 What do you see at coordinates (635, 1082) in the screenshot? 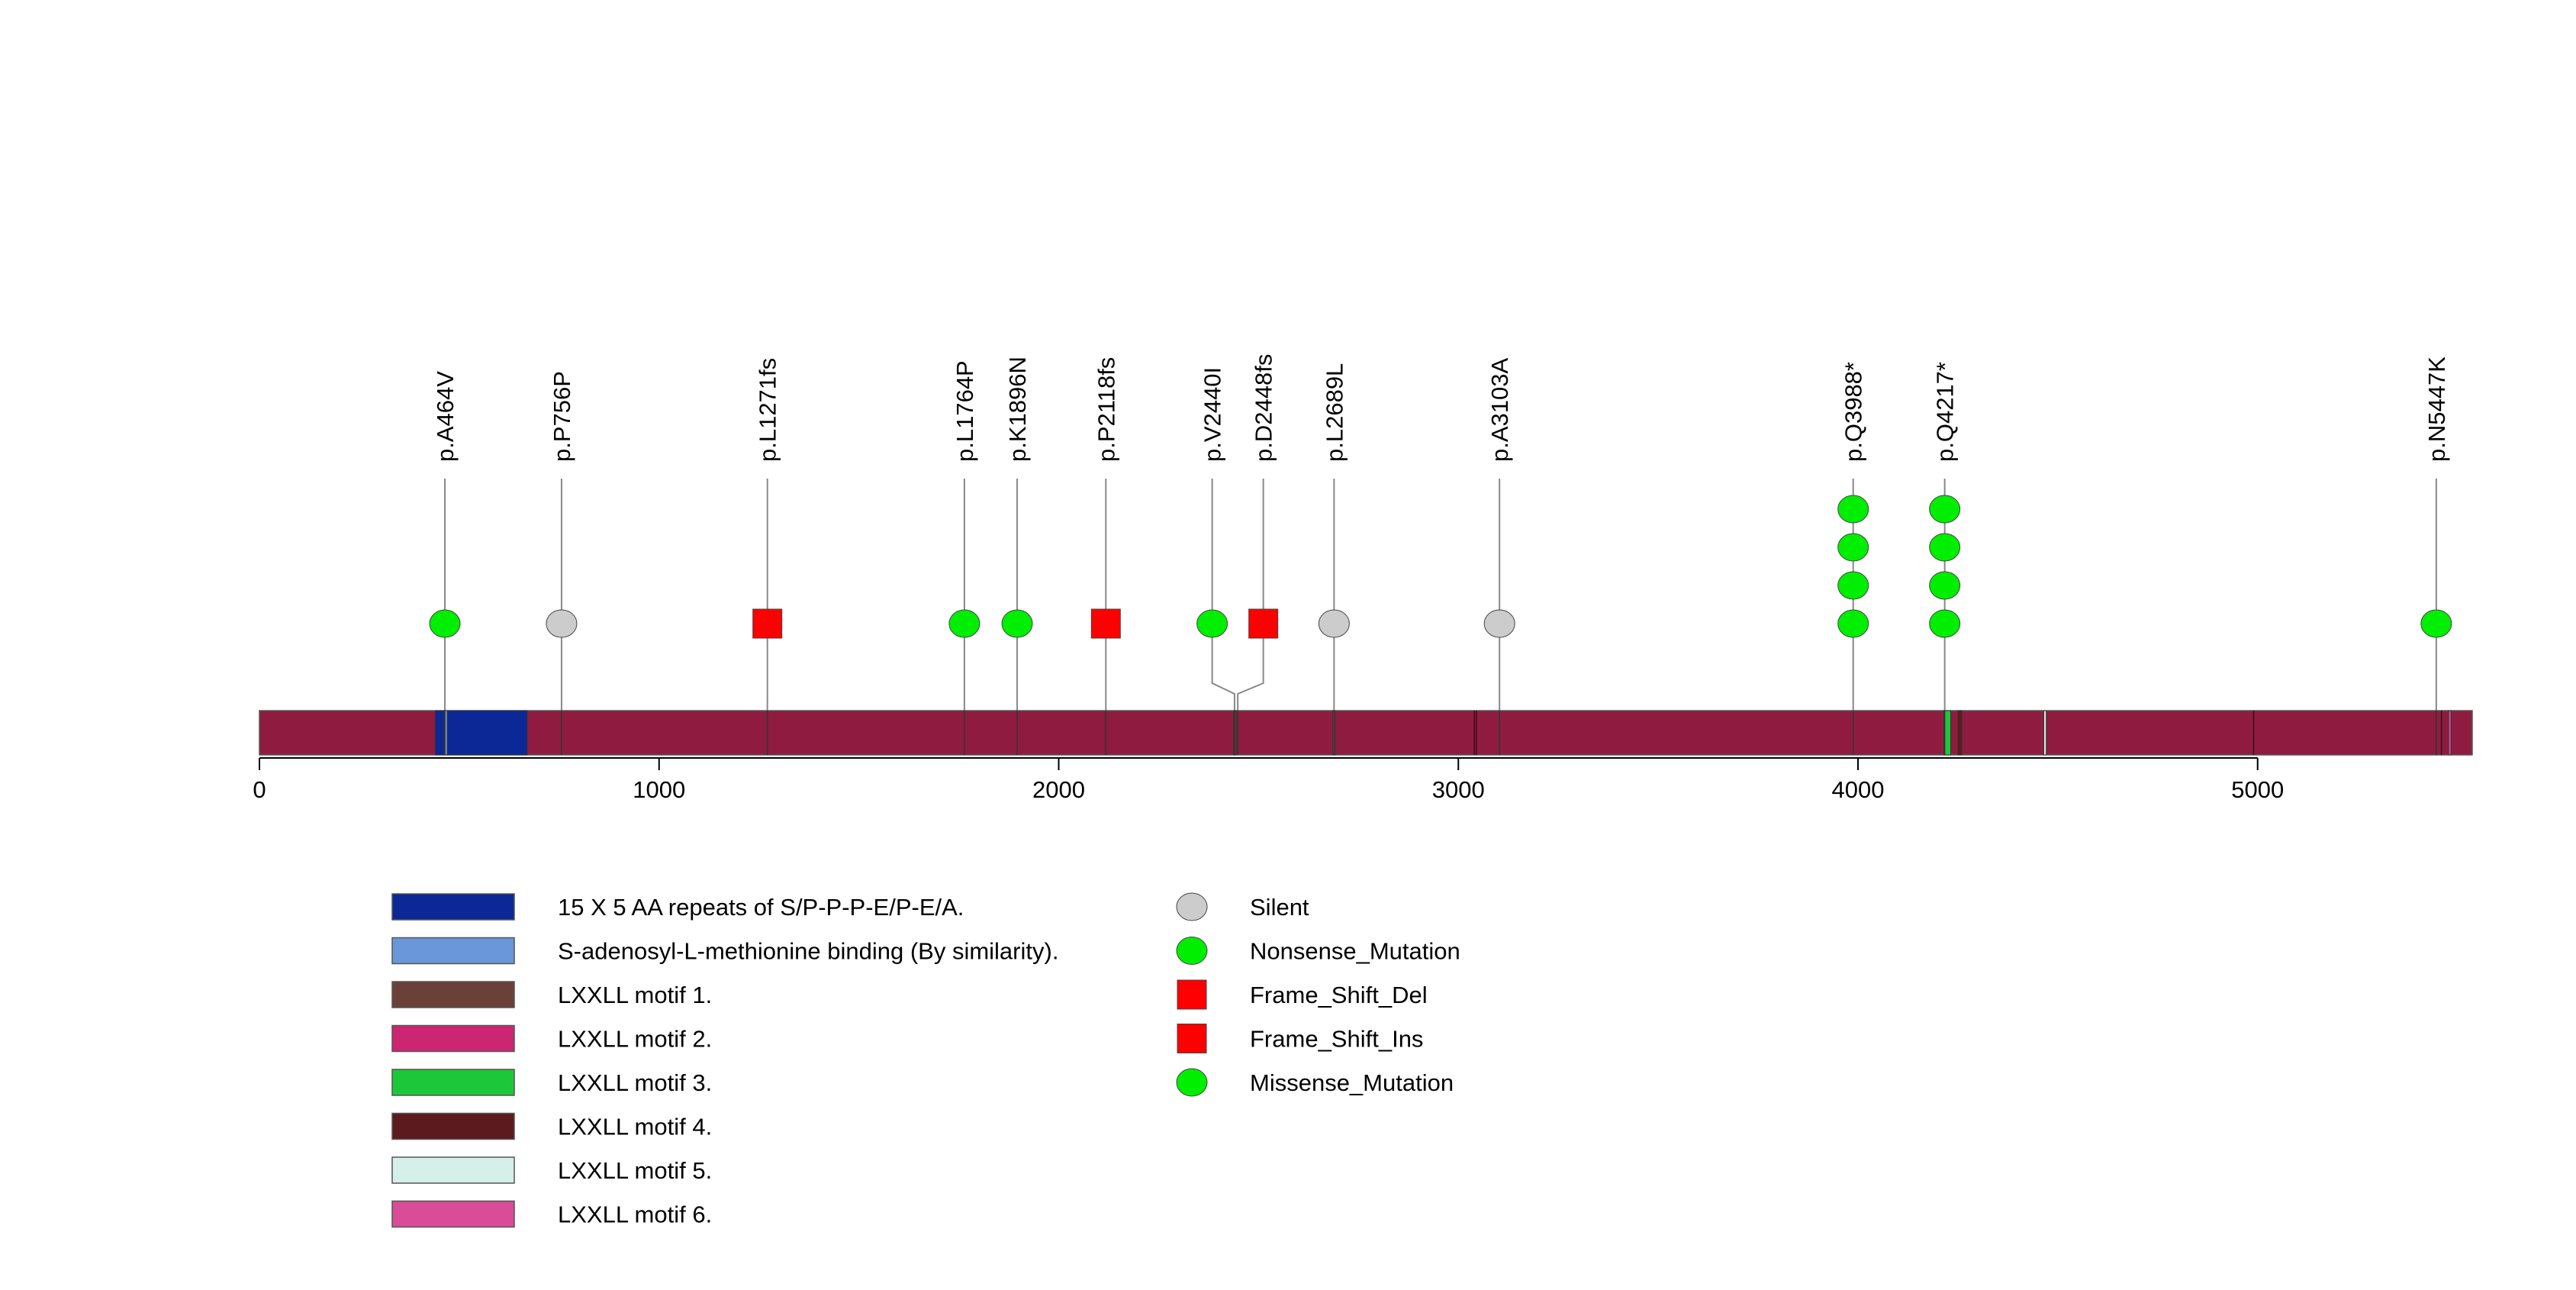
I see `legend-domain-label: LXXLL motif 3.` at bounding box center [635, 1082].